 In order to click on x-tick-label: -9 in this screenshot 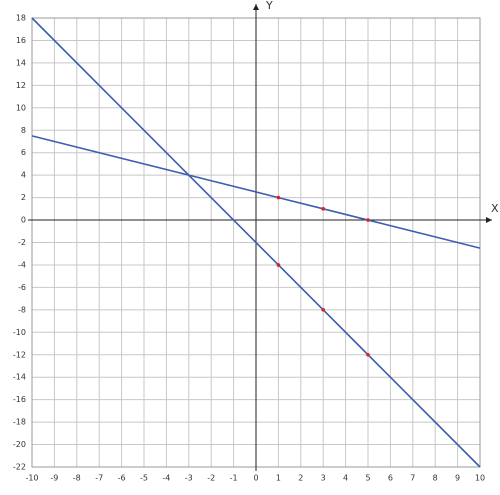, I will do `click(54, 478)`.